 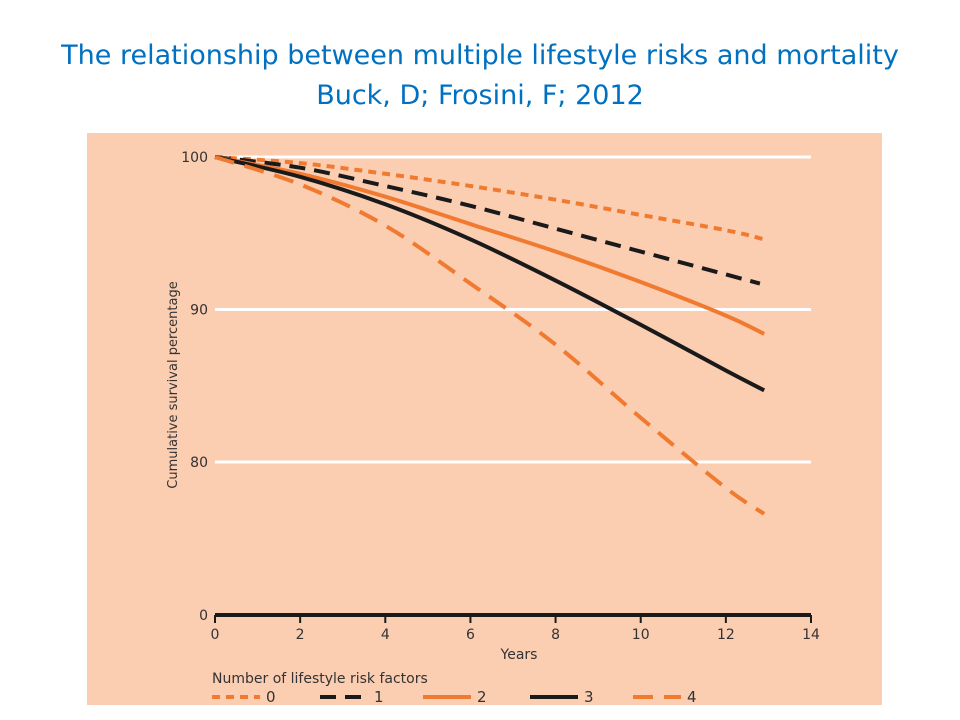 What do you see at coordinates (589, 697) in the screenshot?
I see `legend-label-3: 3` at bounding box center [589, 697].